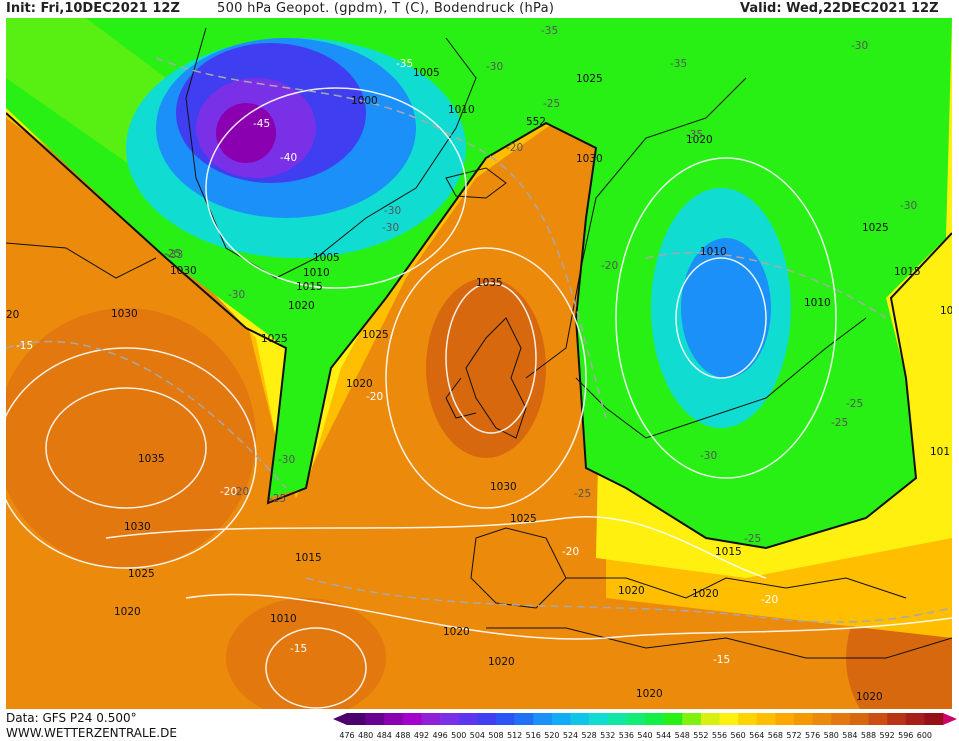 The width and height of the screenshot is (959, 741). I want to click on coast-uk-ireland, so click(486, 378).